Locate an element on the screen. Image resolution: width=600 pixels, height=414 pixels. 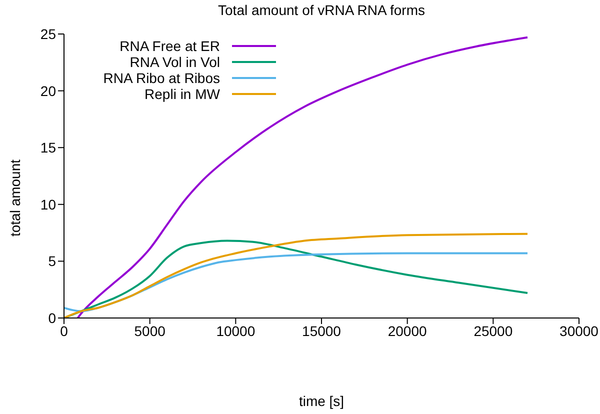
x-tick-label: 5000 is located at coordinates (150, 330).